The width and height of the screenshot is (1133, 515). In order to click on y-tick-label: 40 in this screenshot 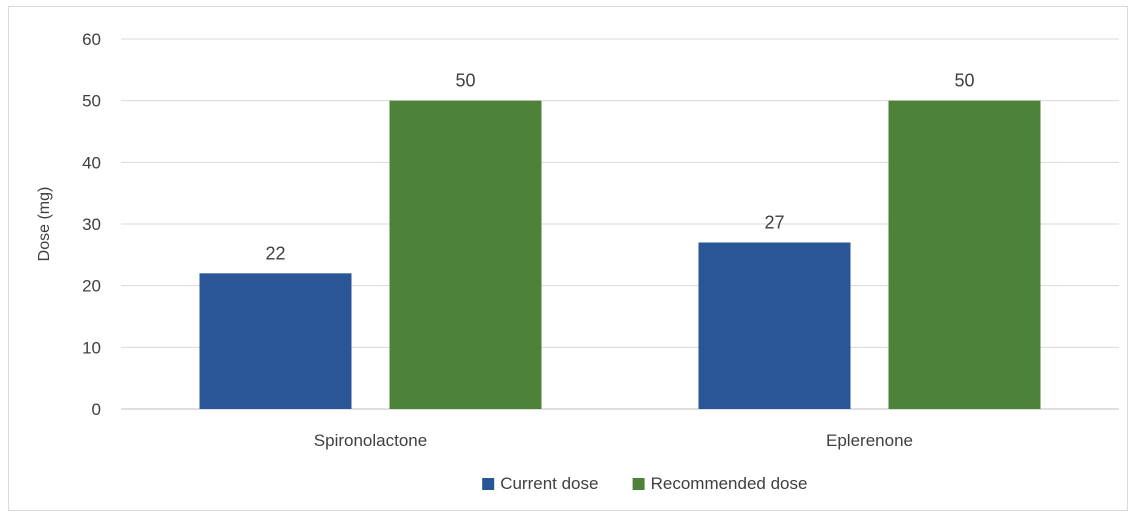, I will do `click(91, 162)`.